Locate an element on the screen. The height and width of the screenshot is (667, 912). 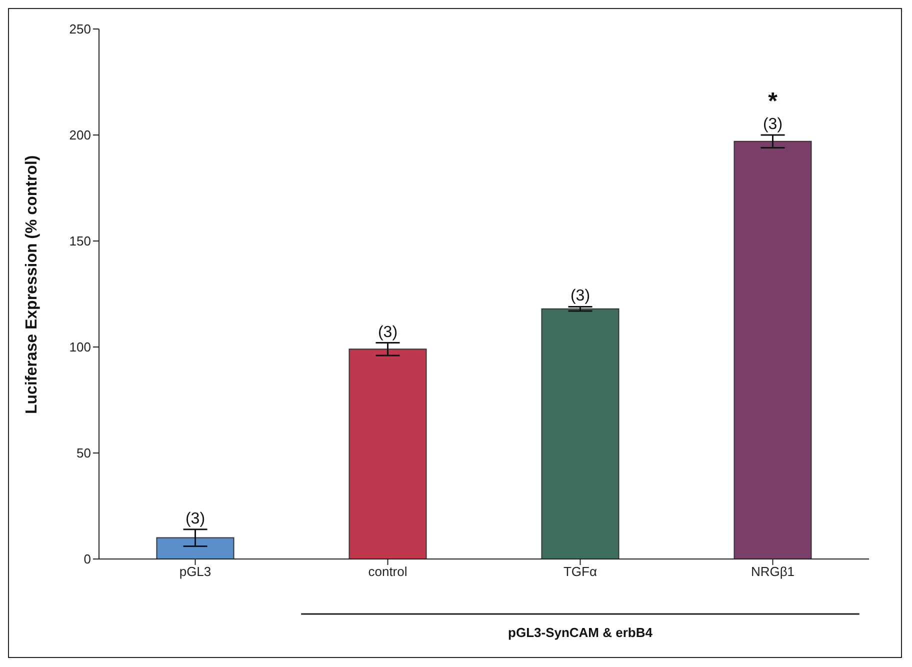
text: pGL3-SynCAM & erbB4 is located at coordinates (581, 632).